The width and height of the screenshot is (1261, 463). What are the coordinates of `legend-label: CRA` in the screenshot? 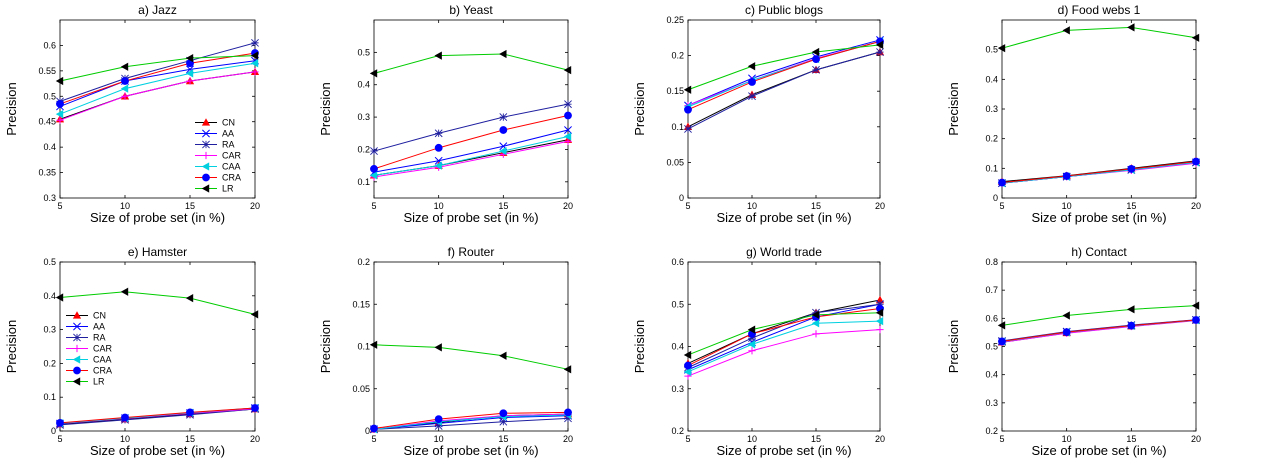 It's located at (231, 178).